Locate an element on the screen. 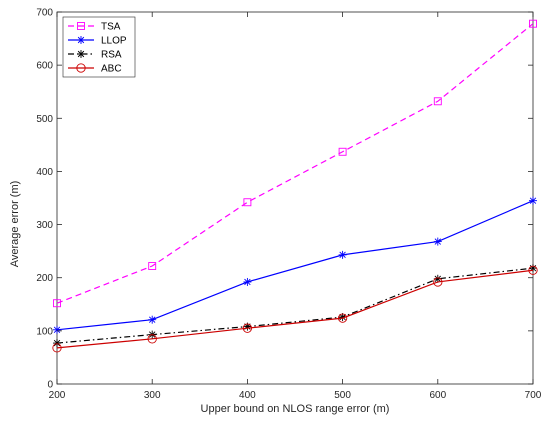 This screenshot has height=432, width=550. legend-item-abc: ABC is located at coordinates (95, 69).